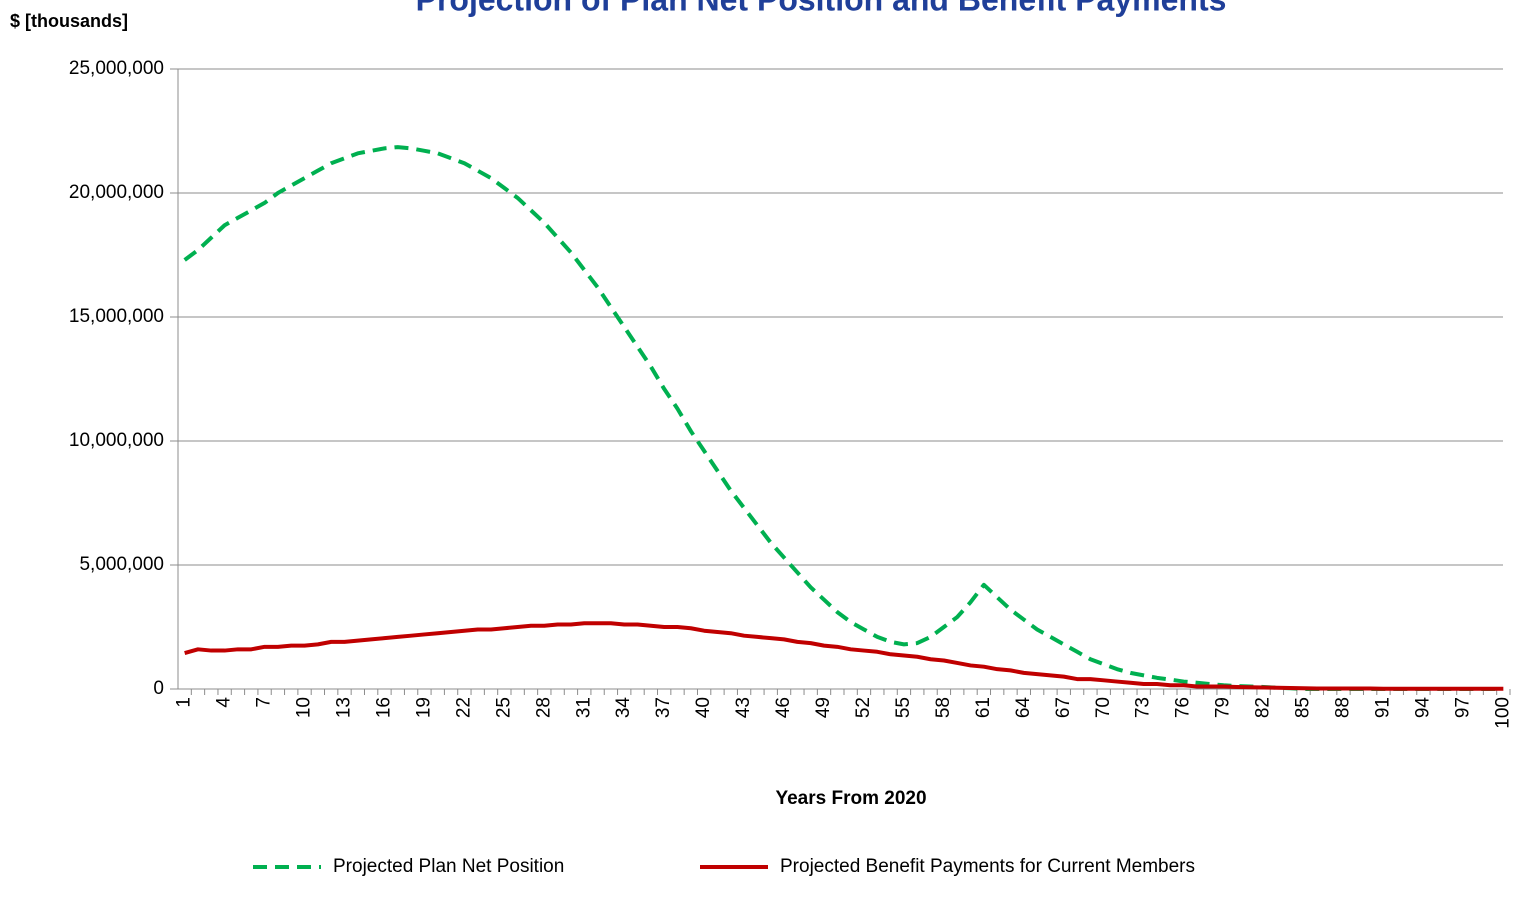 The image size is (1520, 911). Describe the element at coordinates (863, 707) in the screenshot. I see `x-tick-label: 52` at that location.